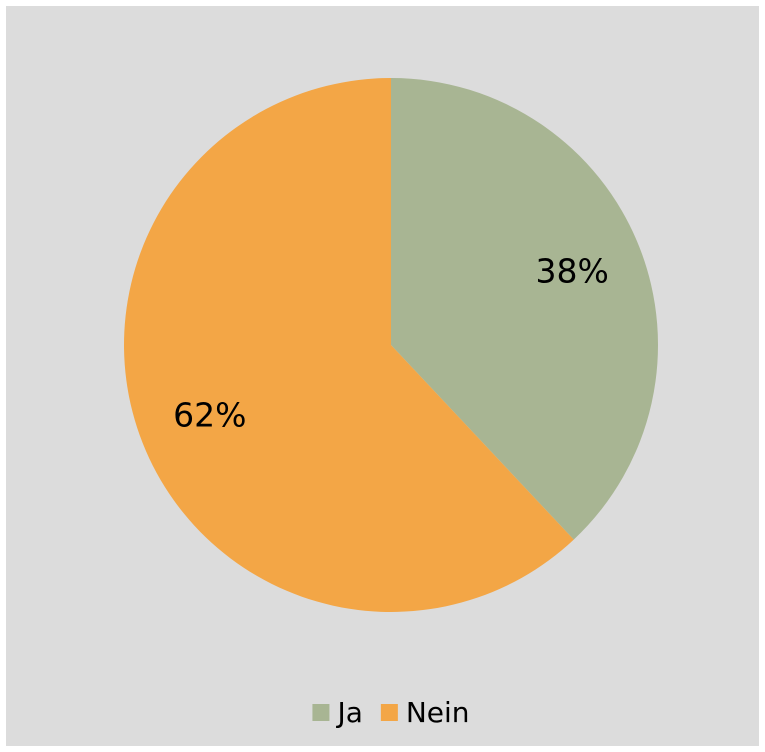  I want to click on data-label: 62%, so click(209, 414).